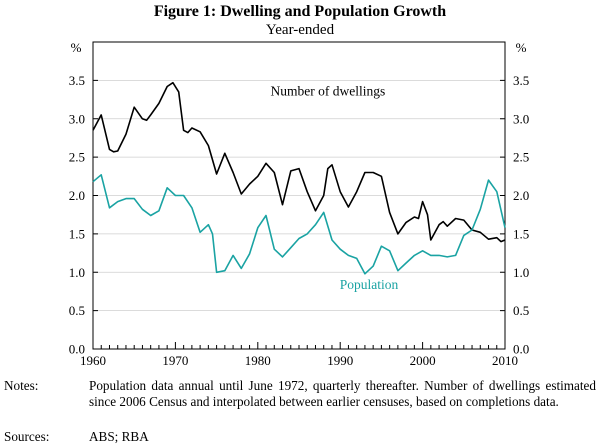  Describe the element at coordinates (258, 360) in the screenshot. I see `x-tick-label-2: 1980` at that location.